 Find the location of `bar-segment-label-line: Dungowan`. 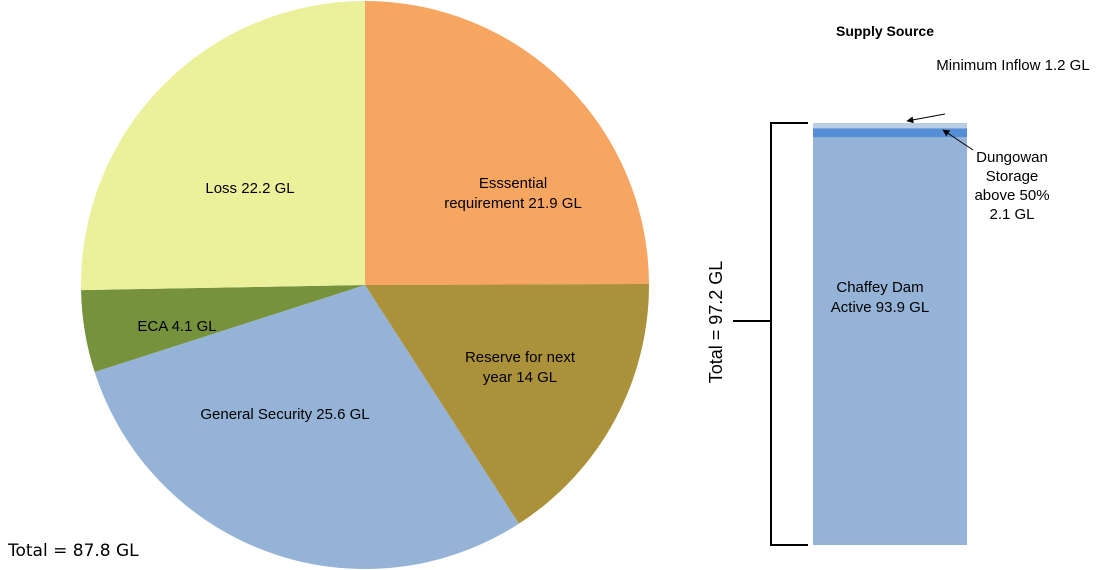

bar-segment-label-line: Dungowan is located at coordinates (1012, 157).